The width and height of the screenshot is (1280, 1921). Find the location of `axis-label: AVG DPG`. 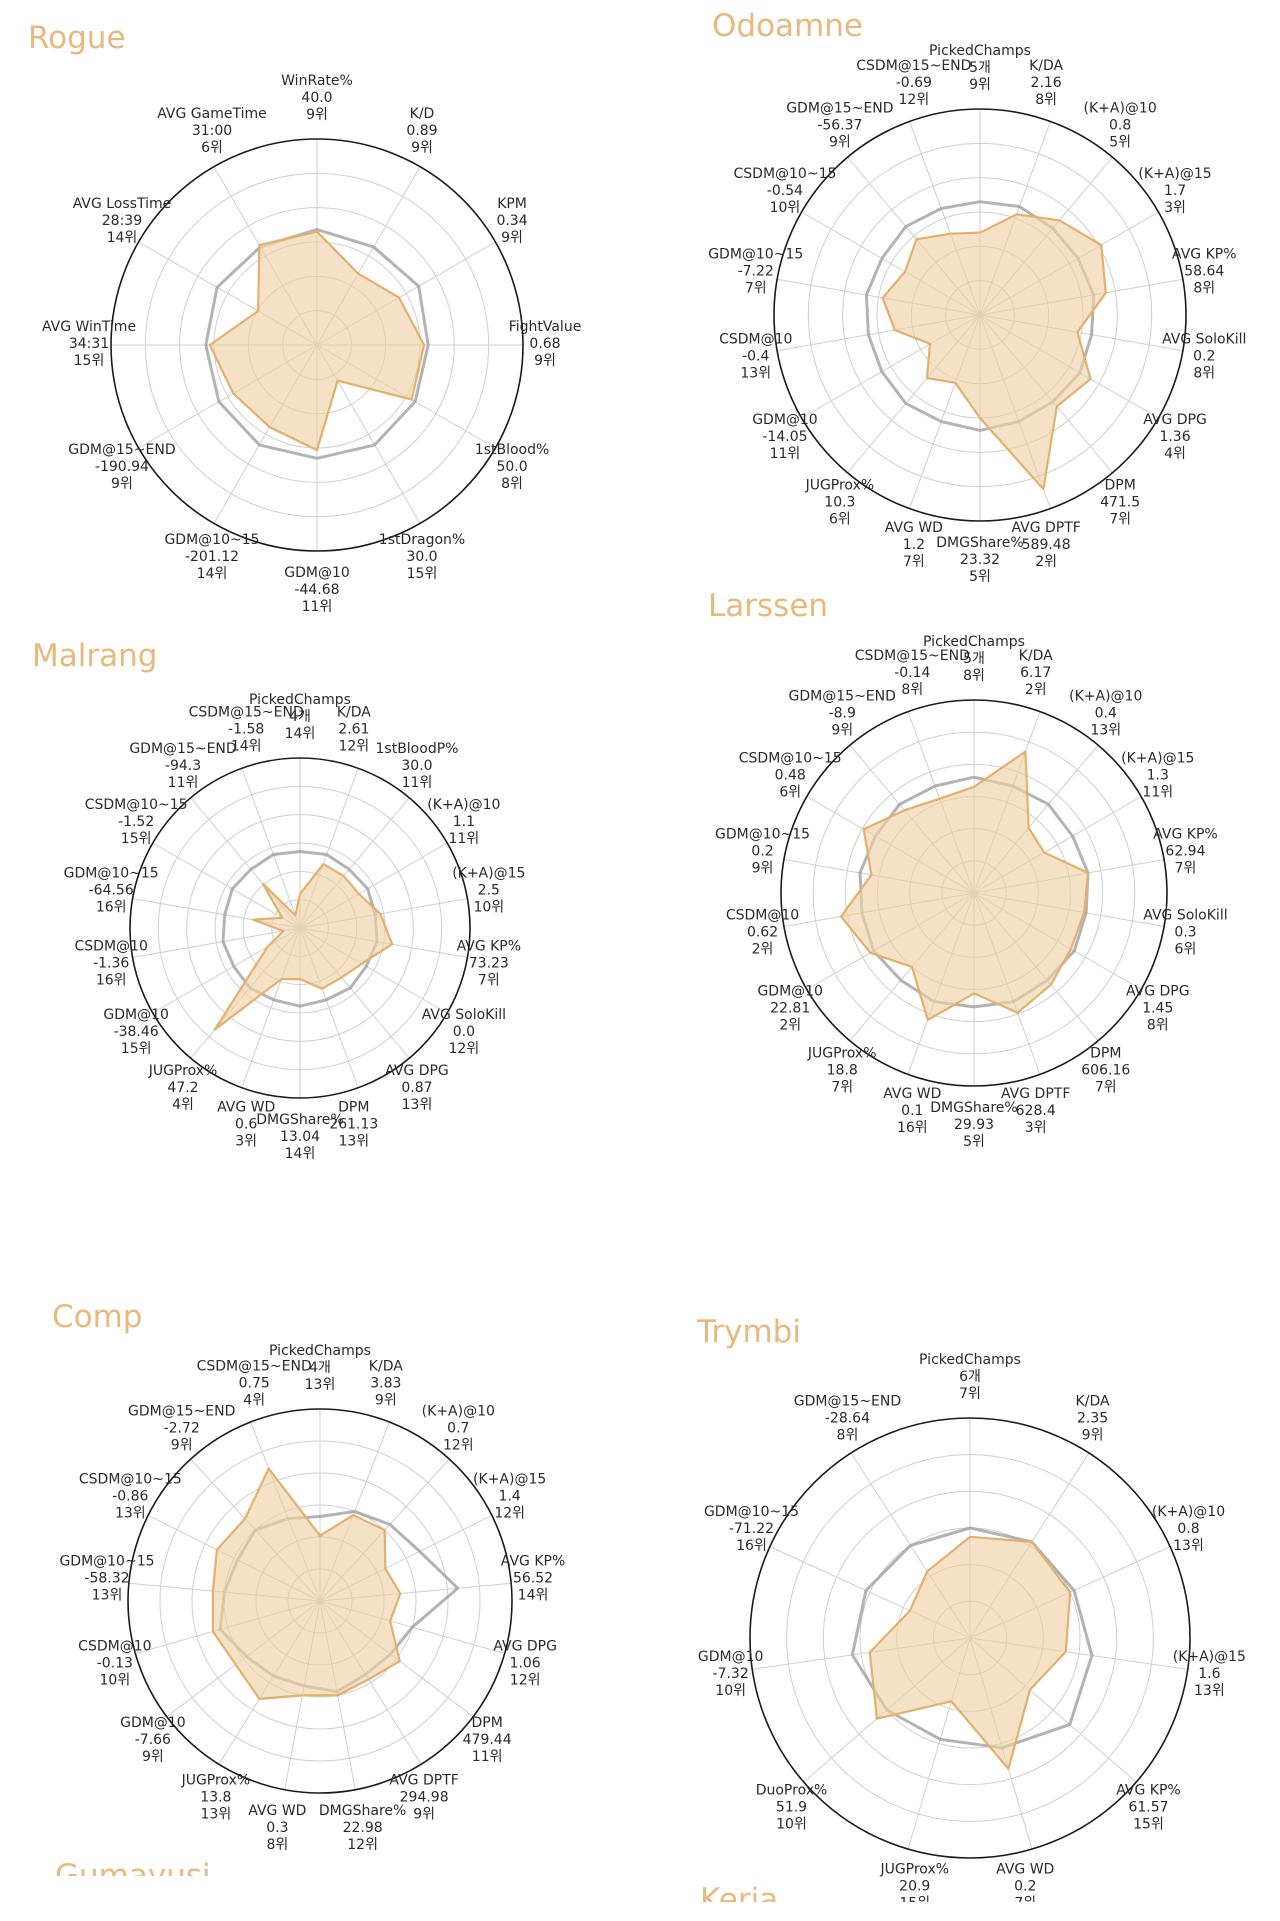

axis-label: AVG DPG is located at coordinates (1175, 420).